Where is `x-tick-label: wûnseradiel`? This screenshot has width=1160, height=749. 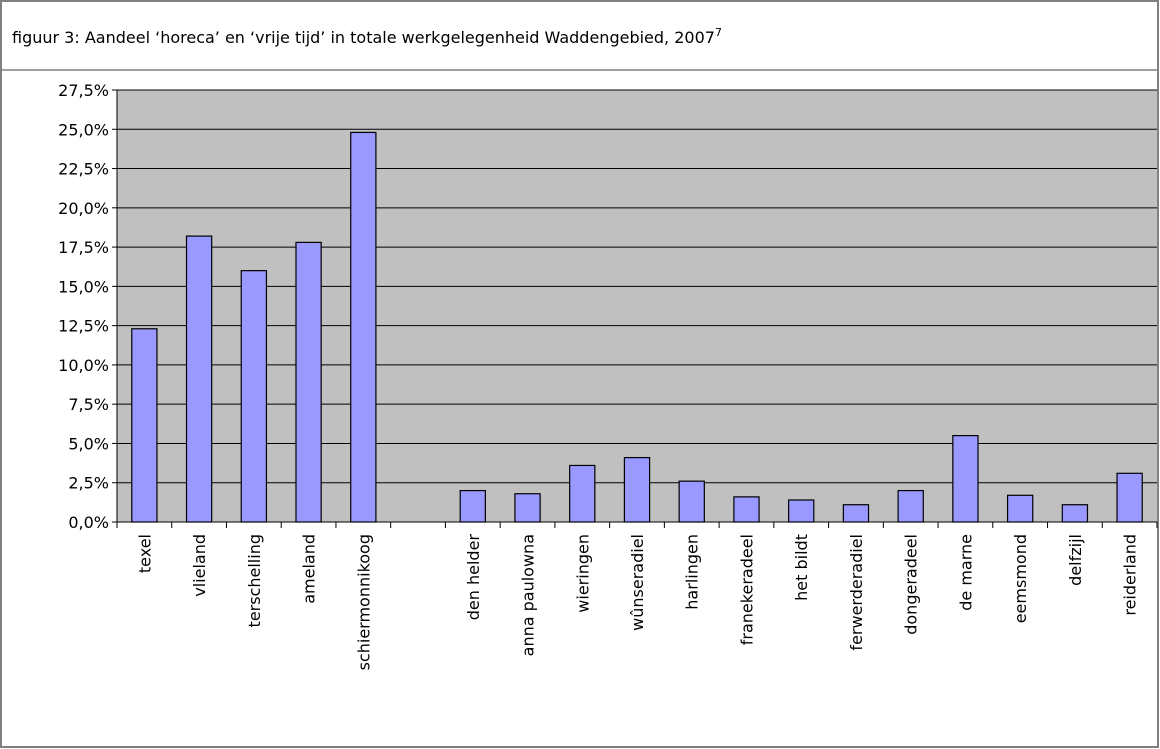
x-tick-label: wûnseradiel is located at coordinates (637, 582).